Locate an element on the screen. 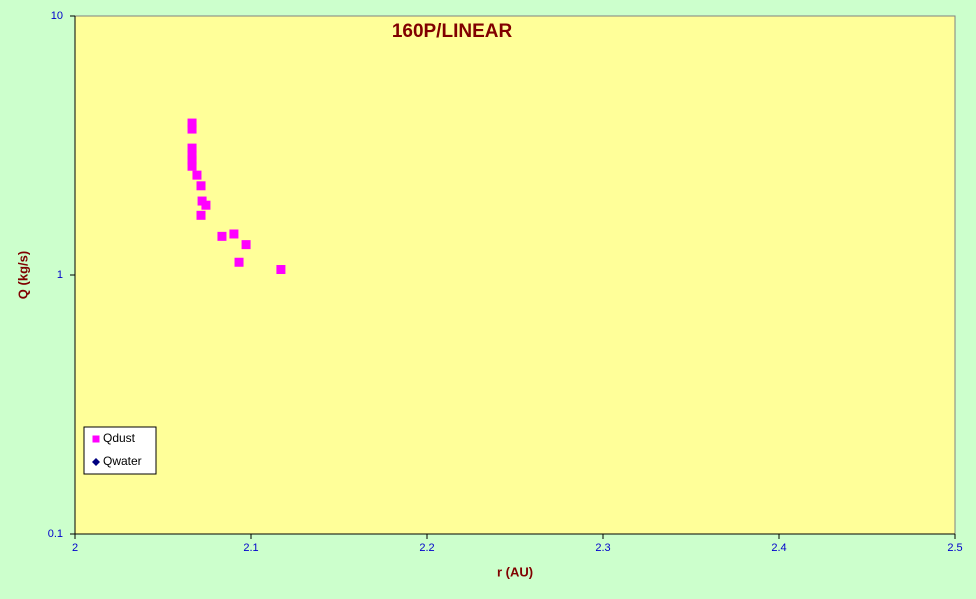 Image resolution: width=976 pixels, height=599 pixels. chart-title: 160P/LINEAR is located at coordinates (452, 31).